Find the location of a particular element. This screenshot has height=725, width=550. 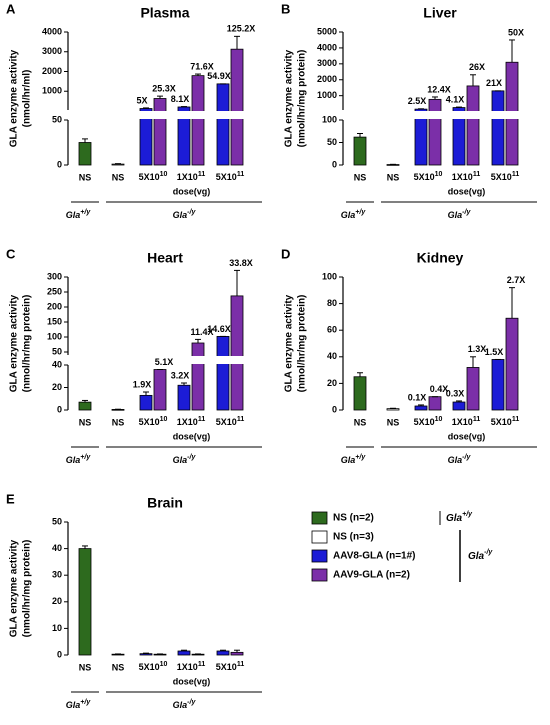

chart-title: Kidney is located at coordinates (440, 258).